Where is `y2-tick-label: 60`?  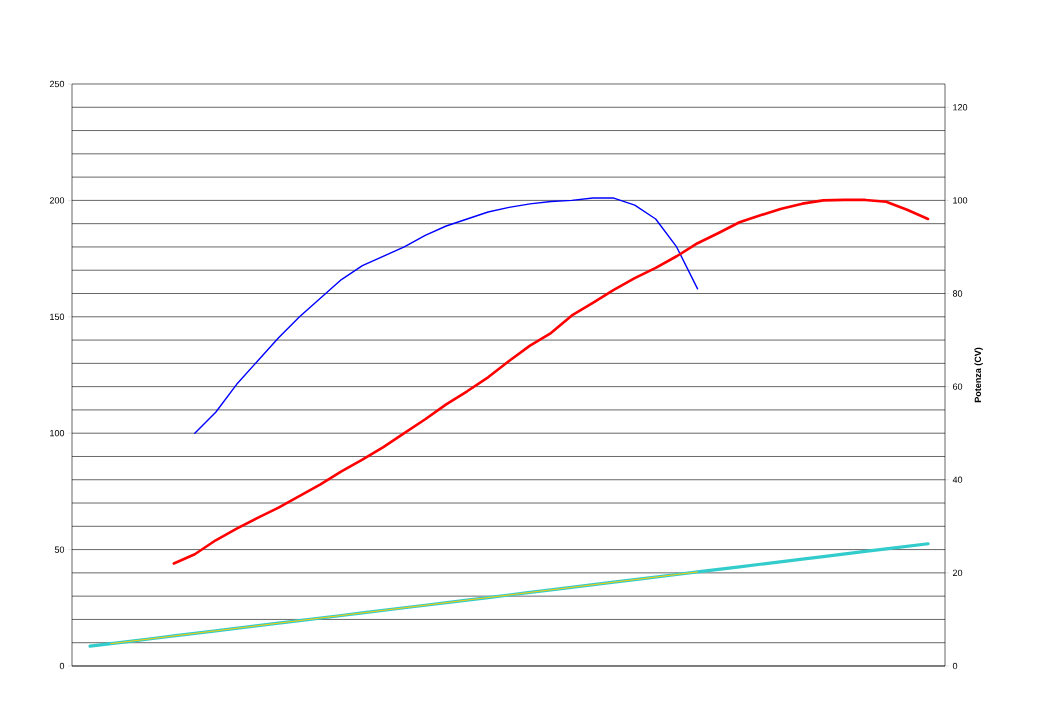
y2-tick-label: 60 is located at coordinates (957, 386).